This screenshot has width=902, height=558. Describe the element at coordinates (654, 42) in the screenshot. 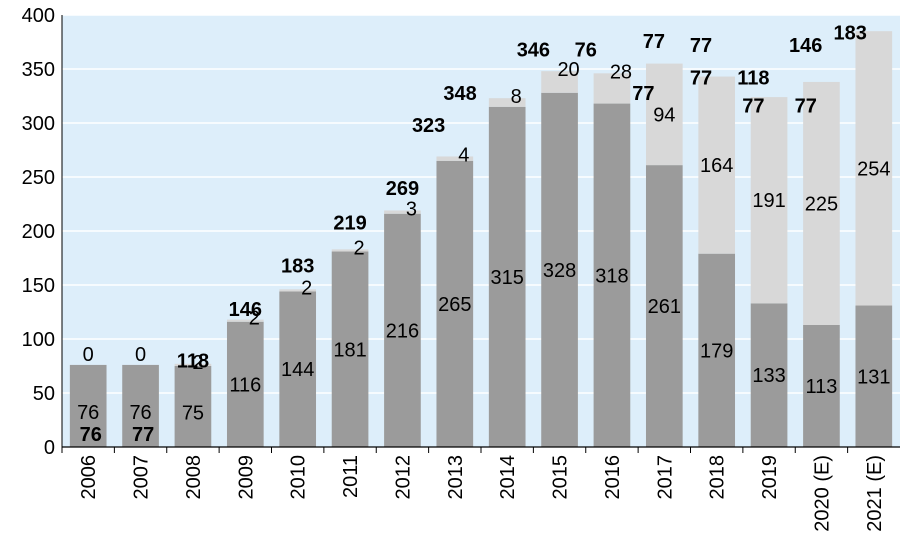

I see `total-label-12: 77` at that location.